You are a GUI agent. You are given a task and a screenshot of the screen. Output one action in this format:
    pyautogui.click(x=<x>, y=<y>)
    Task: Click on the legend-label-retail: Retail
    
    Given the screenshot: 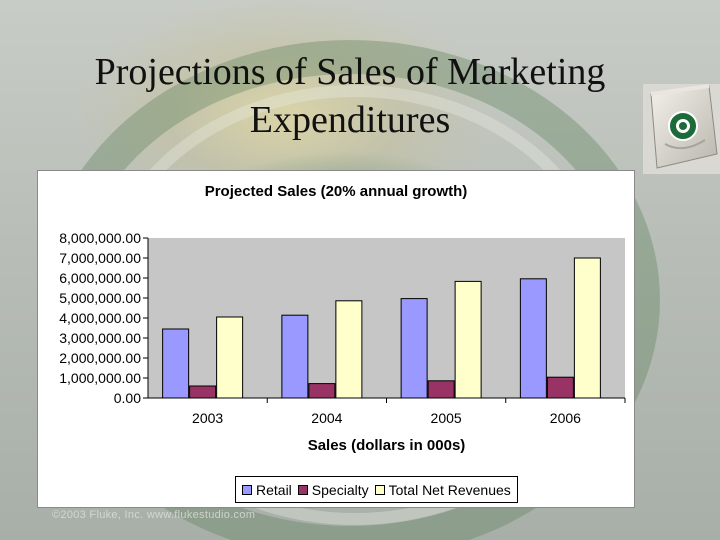 What is the action you would take?
    pyautogui.click(x=274, y=489)
    